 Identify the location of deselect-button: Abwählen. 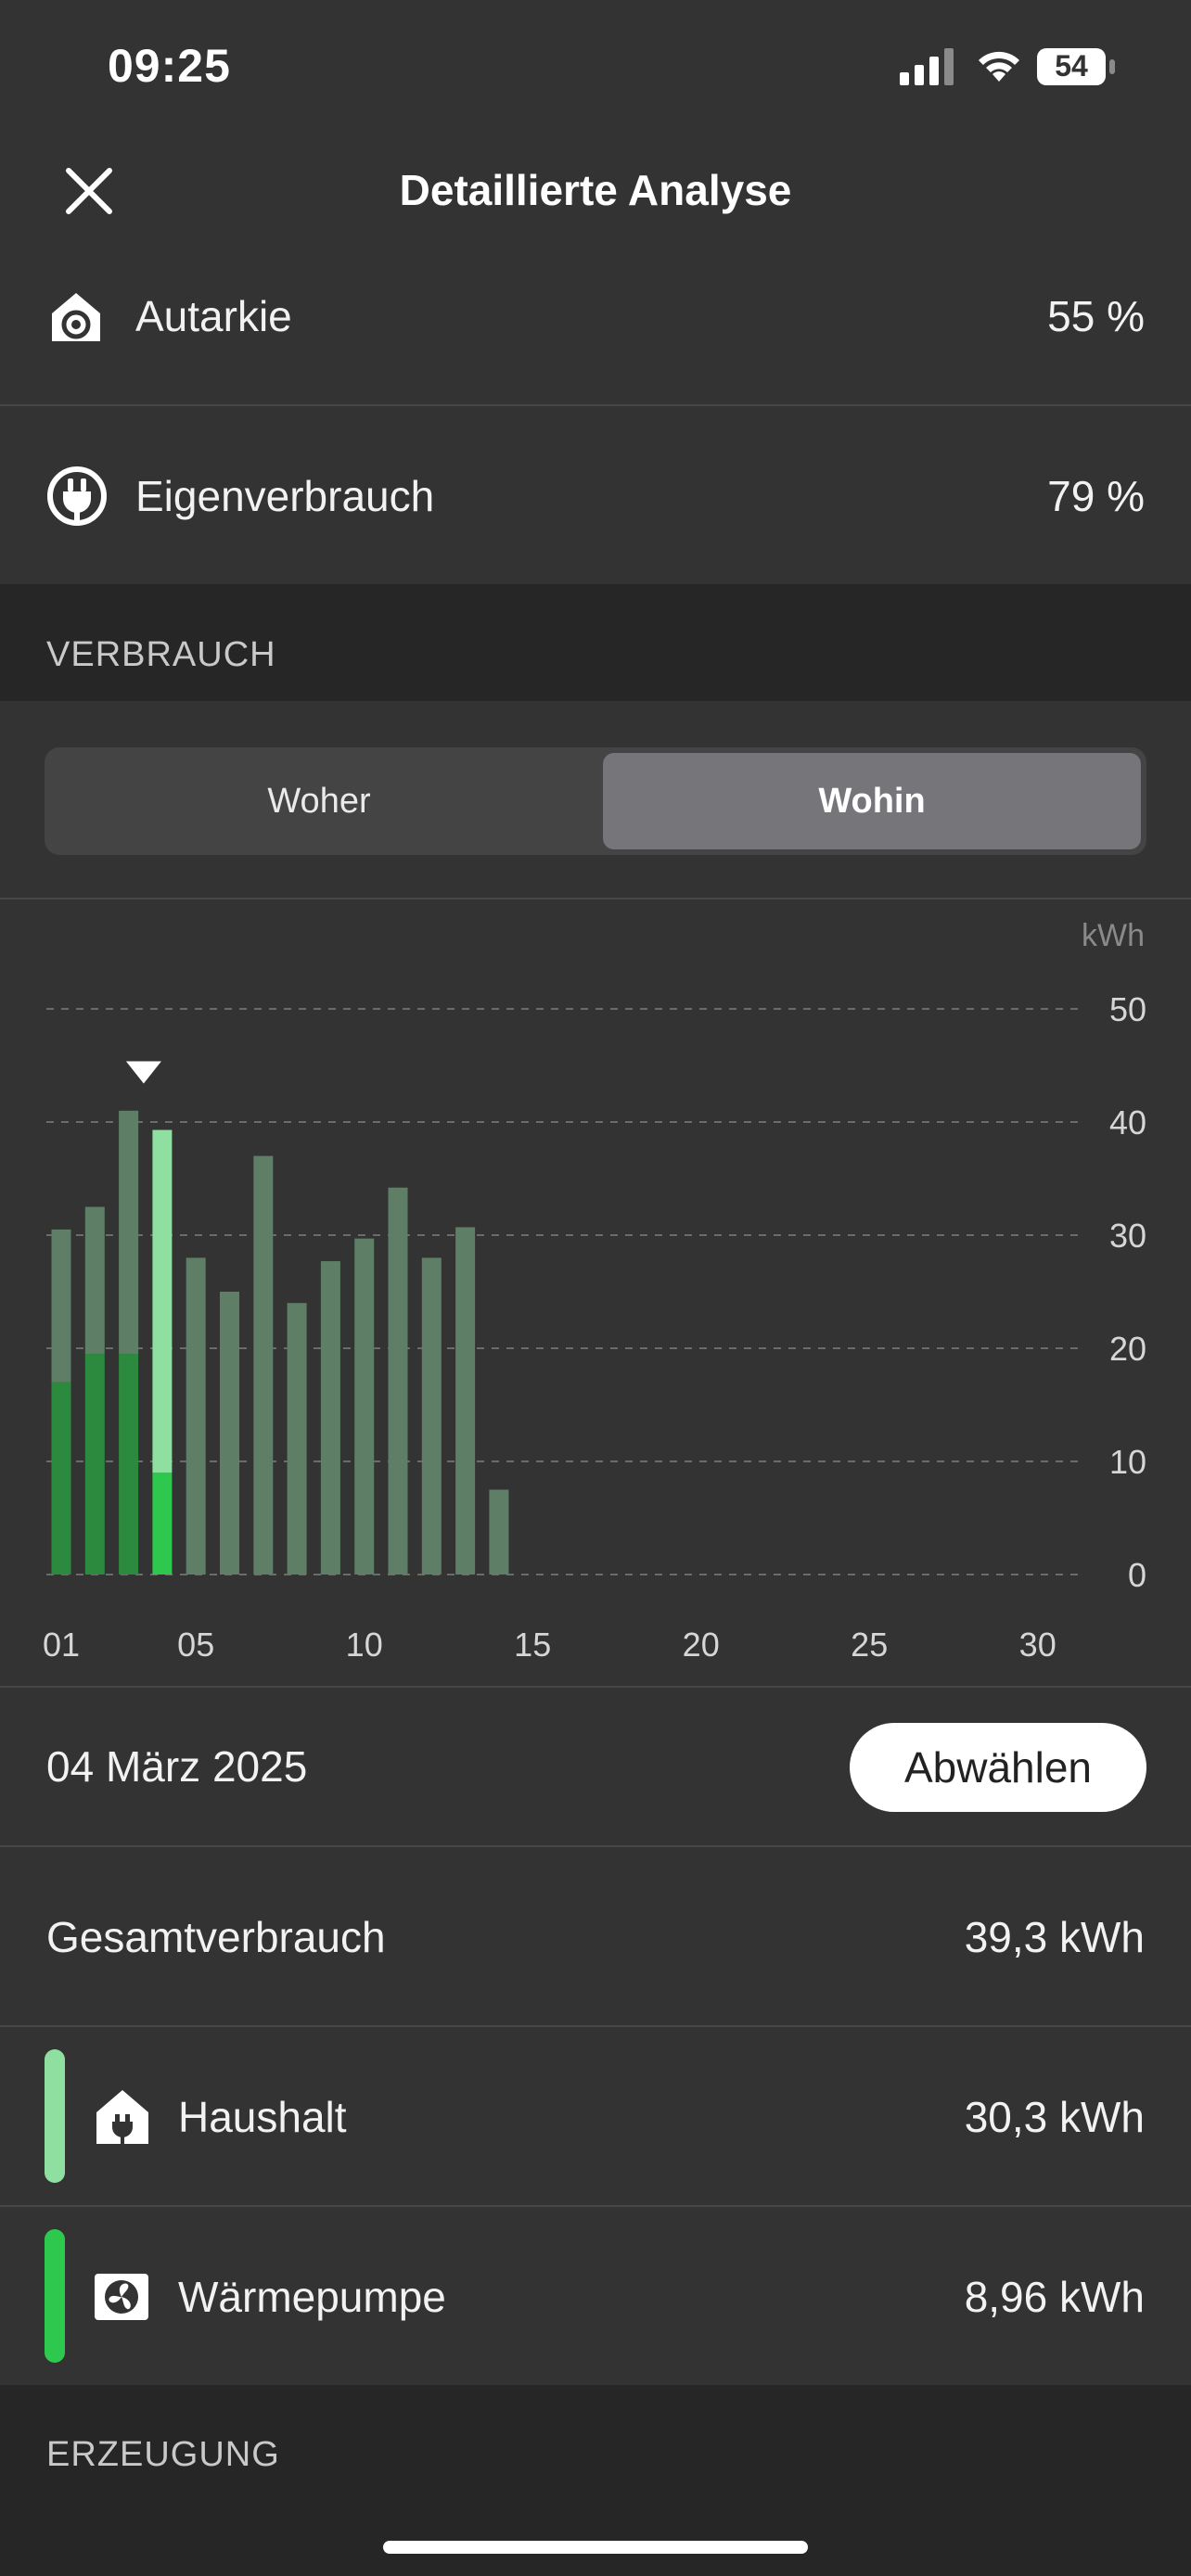
(998, 1767).